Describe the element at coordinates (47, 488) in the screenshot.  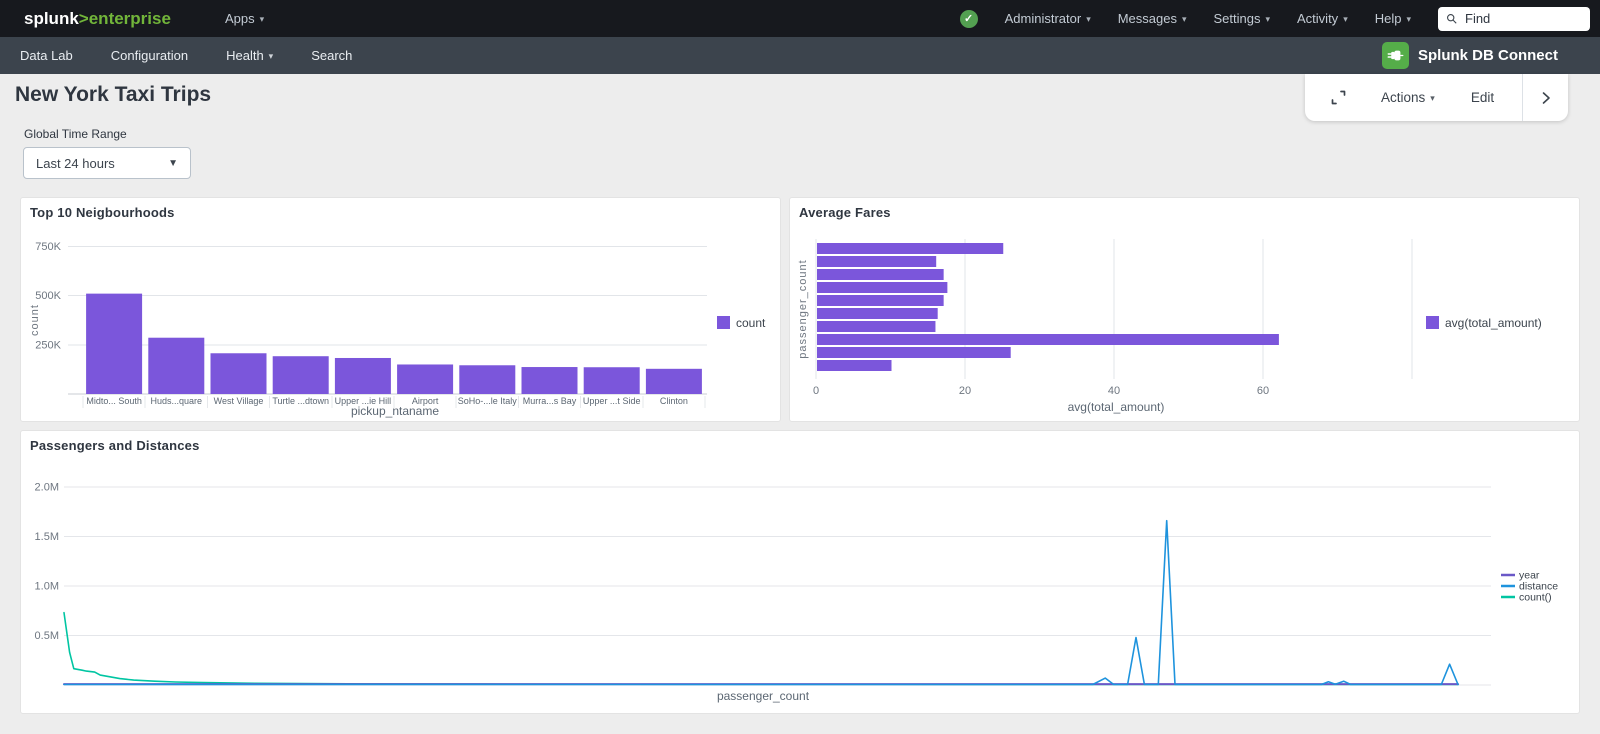
I see `y-tick-label: 2.0M` at that location.